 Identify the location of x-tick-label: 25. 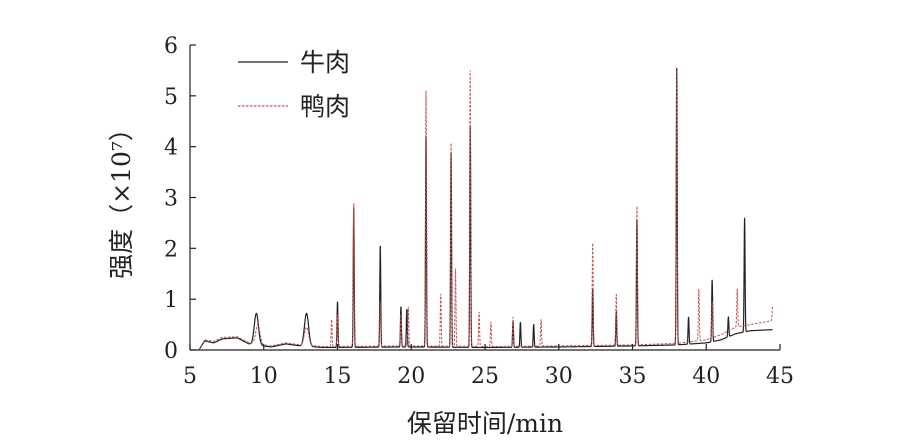
(485, 376).